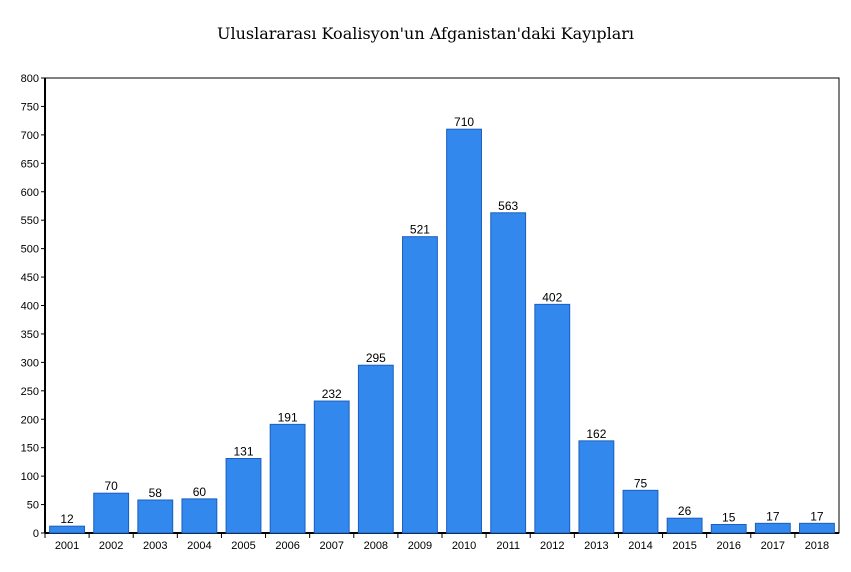 The height and width of the screenshot is (572, 851). What do you see at coordinates (640, 546) in the screenshot?
I see `x-tick-label: 2014` at bounding box center [640, 546].